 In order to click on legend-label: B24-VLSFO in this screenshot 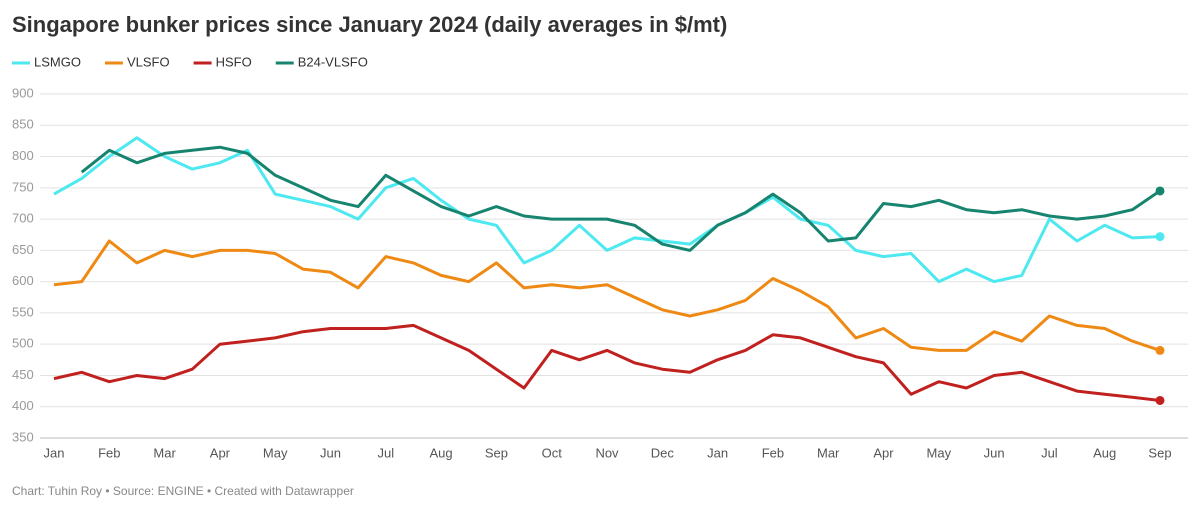, I will do `click(333, 61)`.